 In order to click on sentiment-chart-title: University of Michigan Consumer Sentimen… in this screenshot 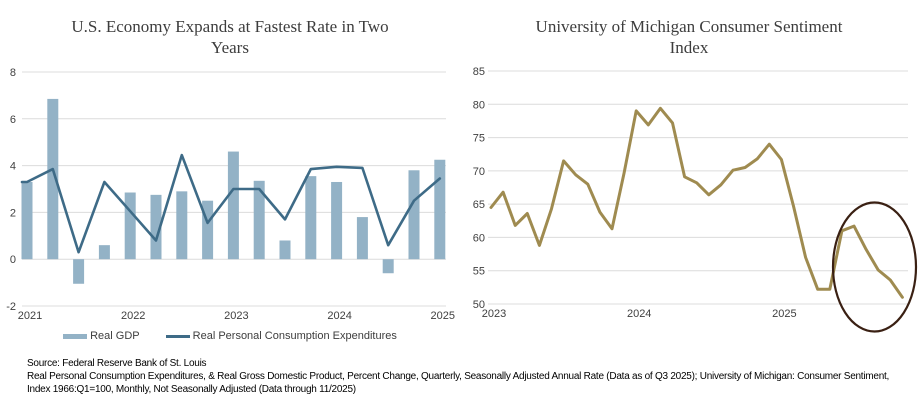, I will do `click(689, 37)`.